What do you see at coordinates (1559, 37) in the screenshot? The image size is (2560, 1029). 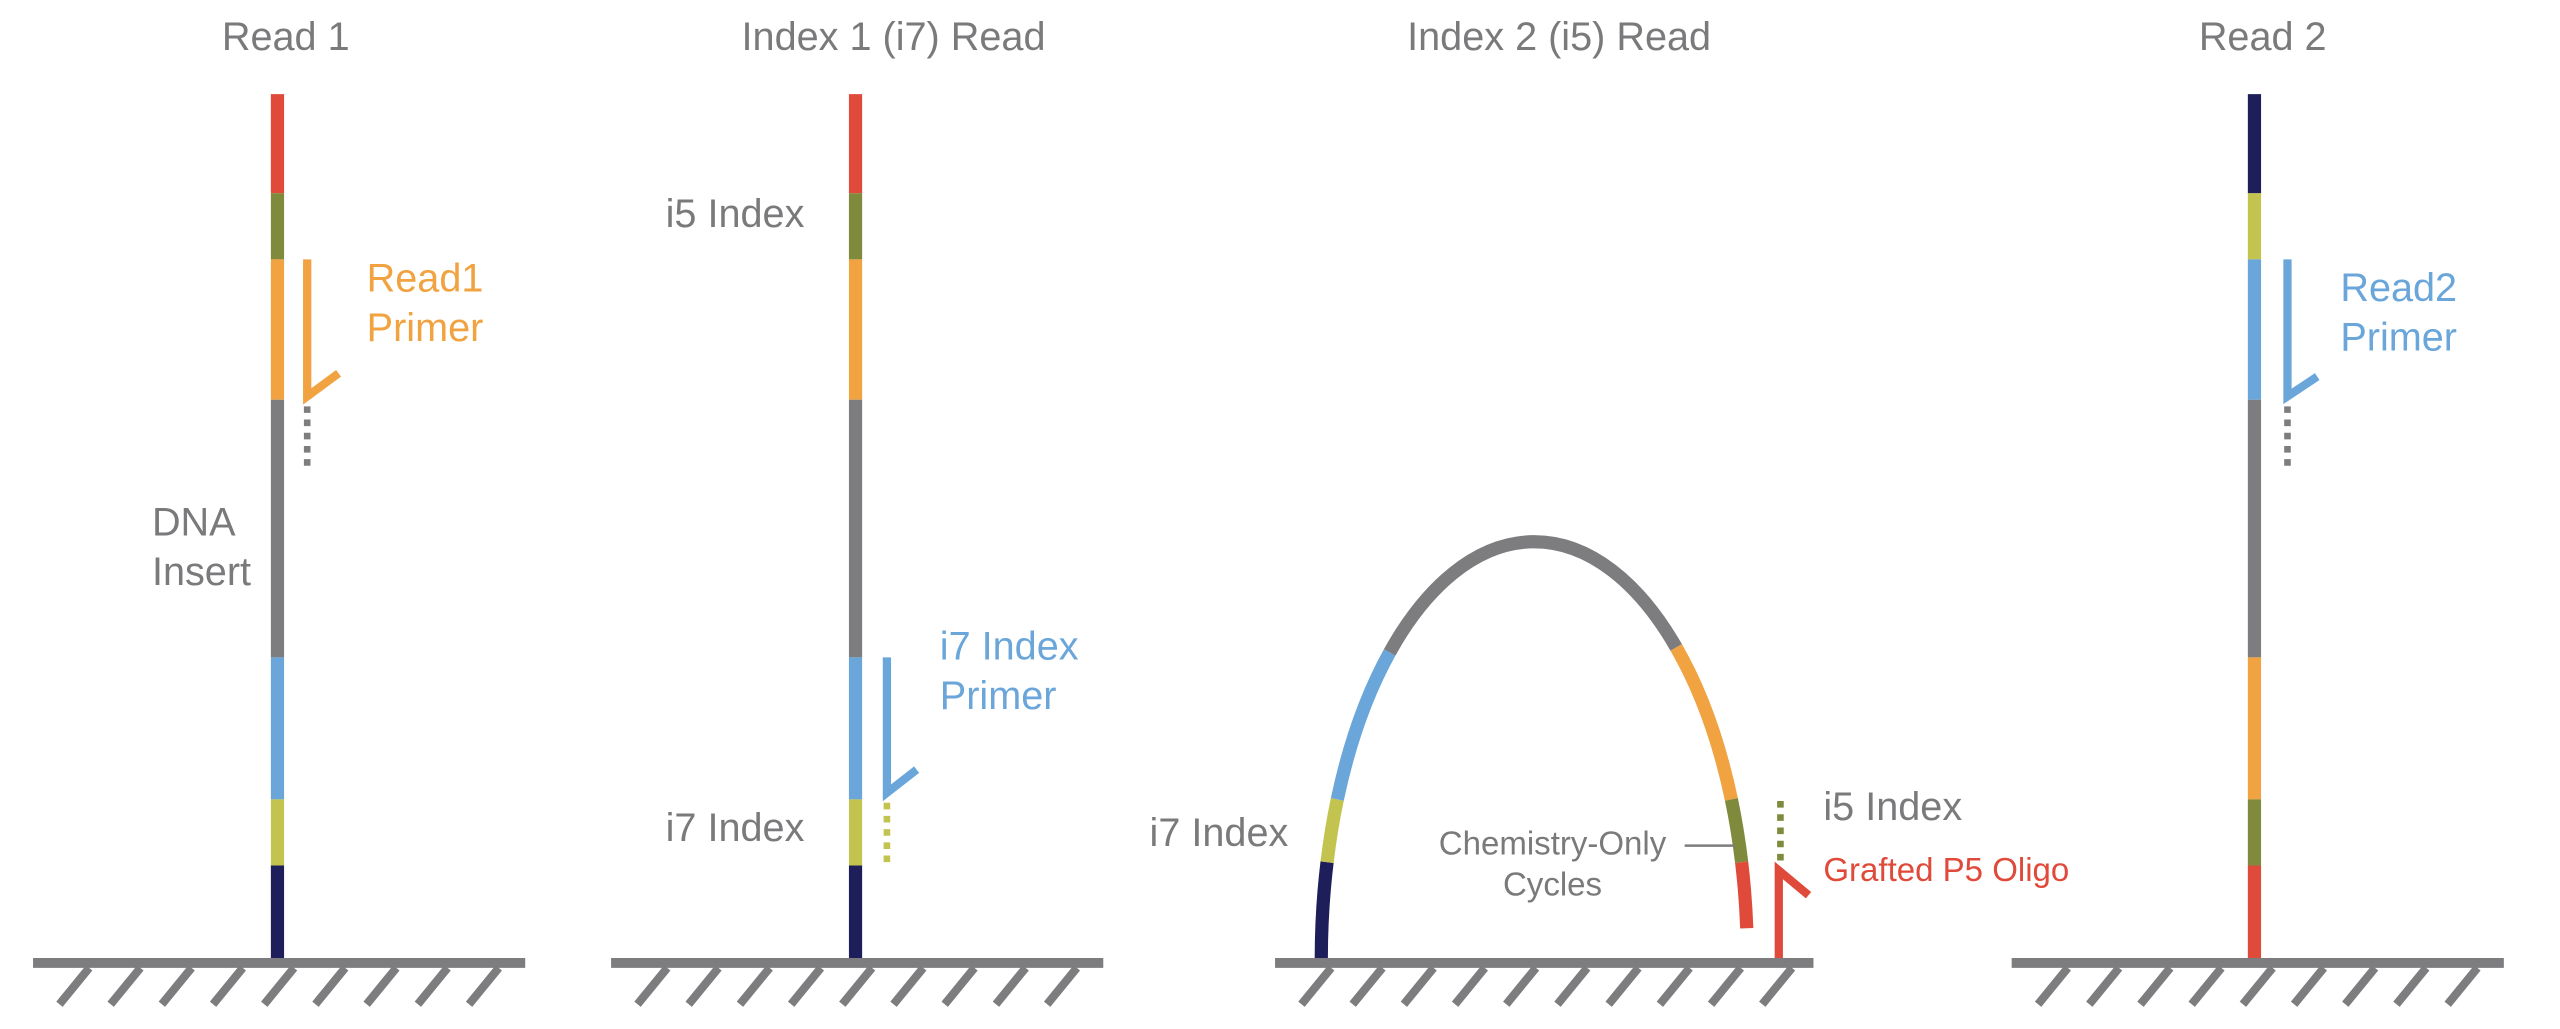 I see `panel-title: Index 2 (i5) Read` at bounding box center [1559, 37].